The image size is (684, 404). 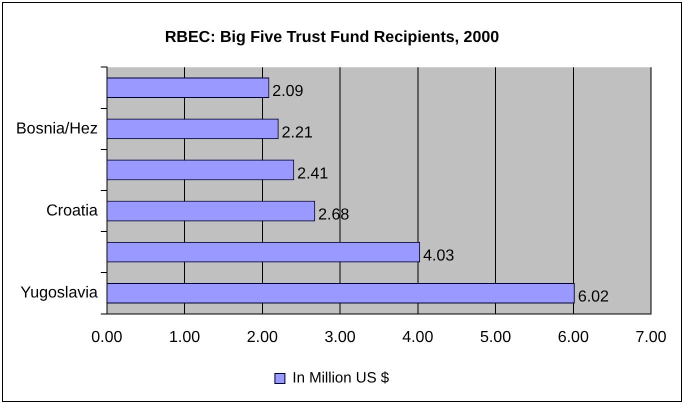 I want to click on legend-label: In Million US $, so click(x=341, y=378).